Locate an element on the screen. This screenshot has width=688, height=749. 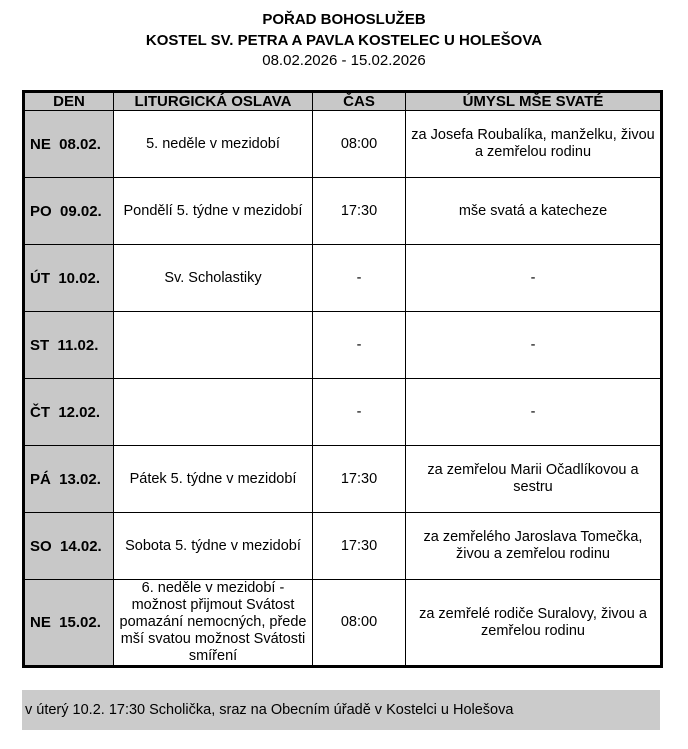
table-row: ÚT 10.02. Sv. Scholastiky - - is located at coordinates (342, 278).